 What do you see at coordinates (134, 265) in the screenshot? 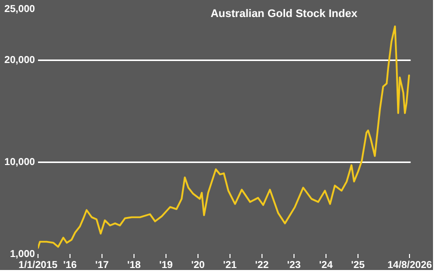
I see `x-tick-label: '18` at bounding box center [134, 265].